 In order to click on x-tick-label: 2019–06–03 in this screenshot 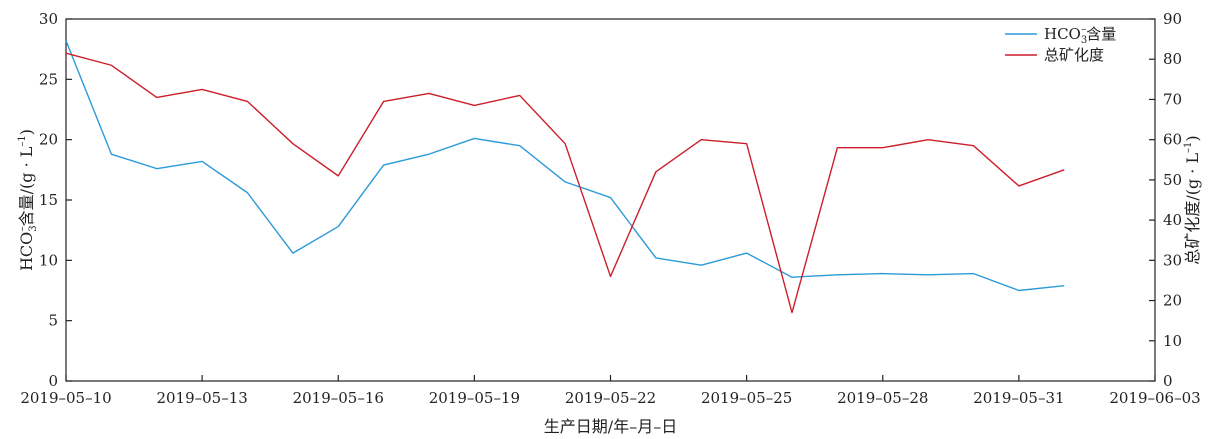, I will do `click(1154, 398)`.